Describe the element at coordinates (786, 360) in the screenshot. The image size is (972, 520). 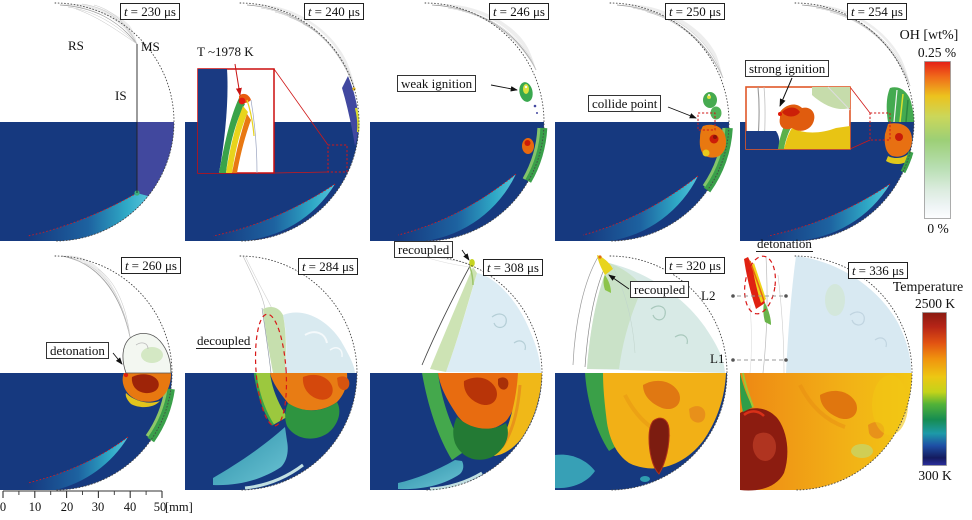
I see `l1-dot-end` at that location.